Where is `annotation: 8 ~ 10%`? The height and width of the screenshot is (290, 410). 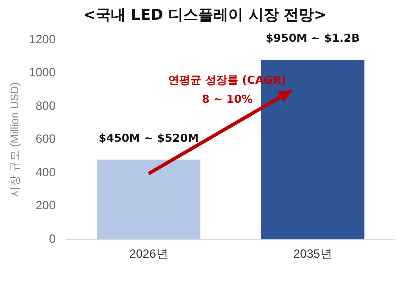 annotation: 8 ~ 10% is located at coordinates (227, 99).